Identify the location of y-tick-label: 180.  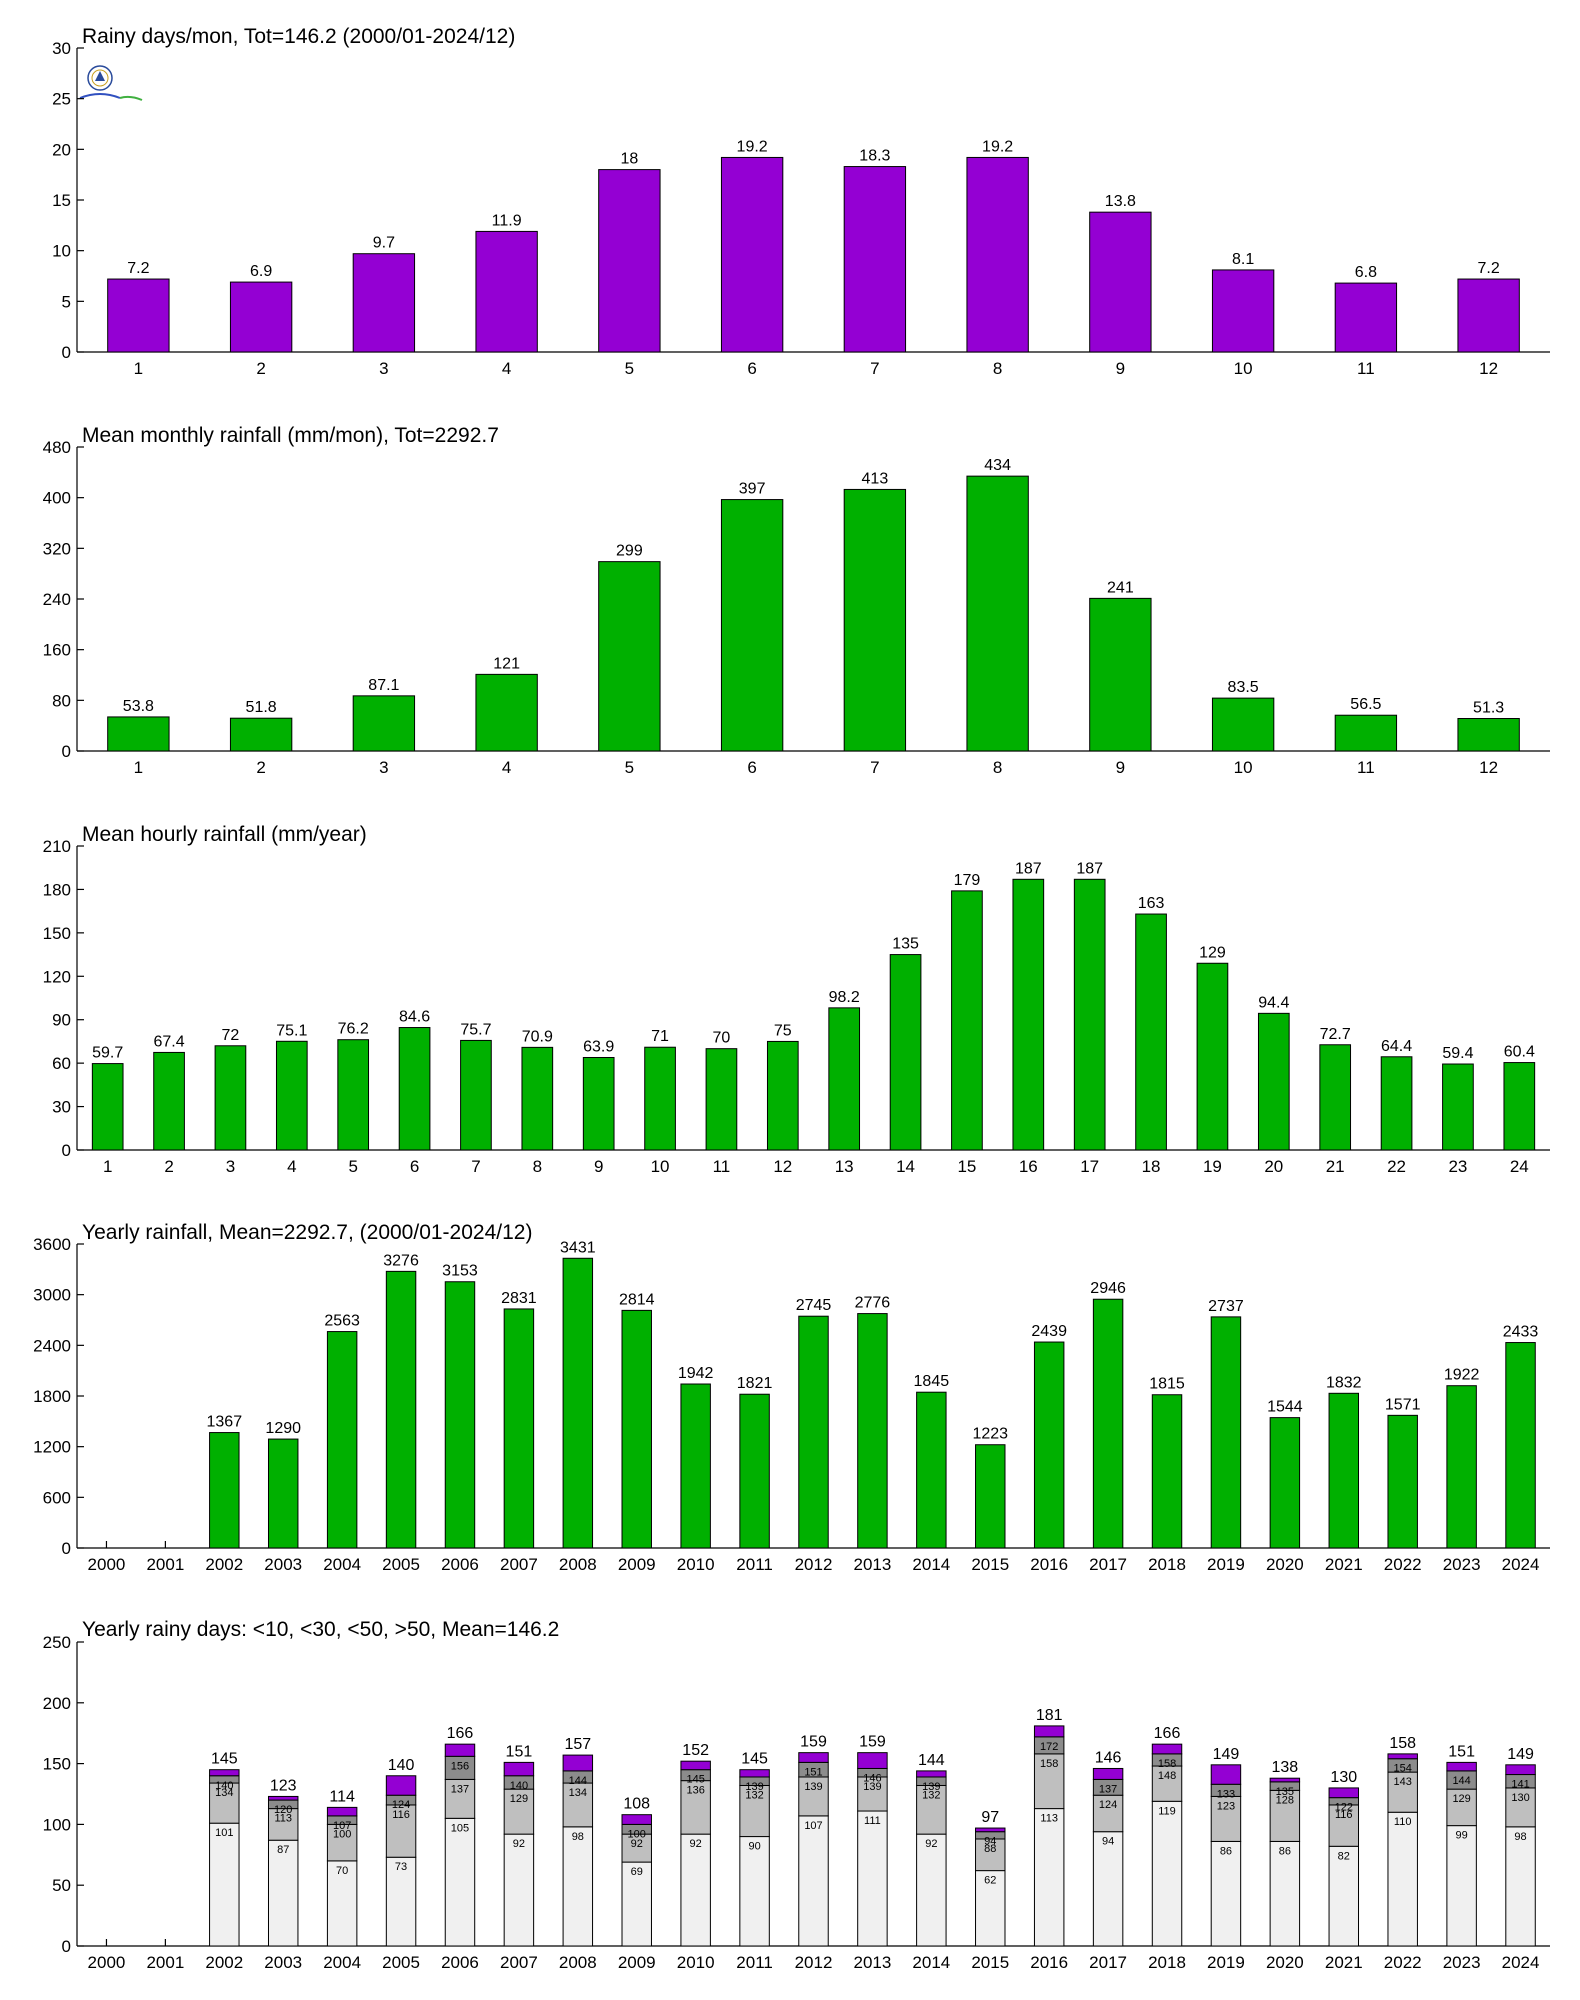
(57, 889).